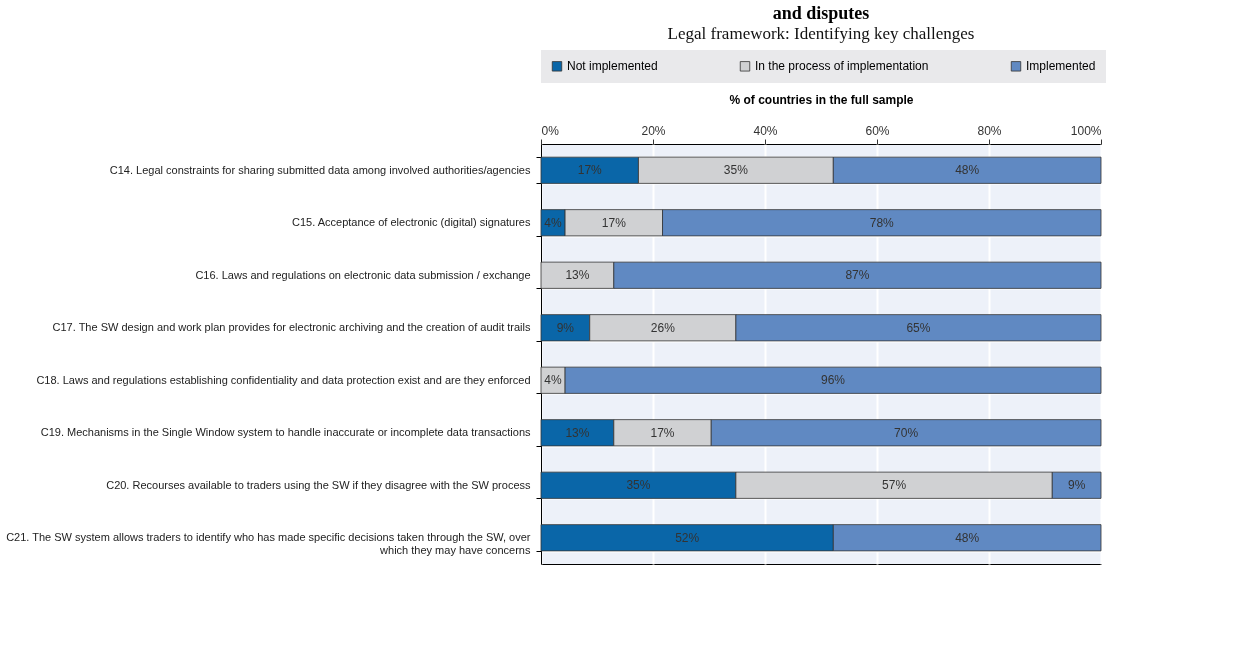  Describe the element at coordinates (906, 432) in the screenshot. I see `data-label: 70%` at that location.